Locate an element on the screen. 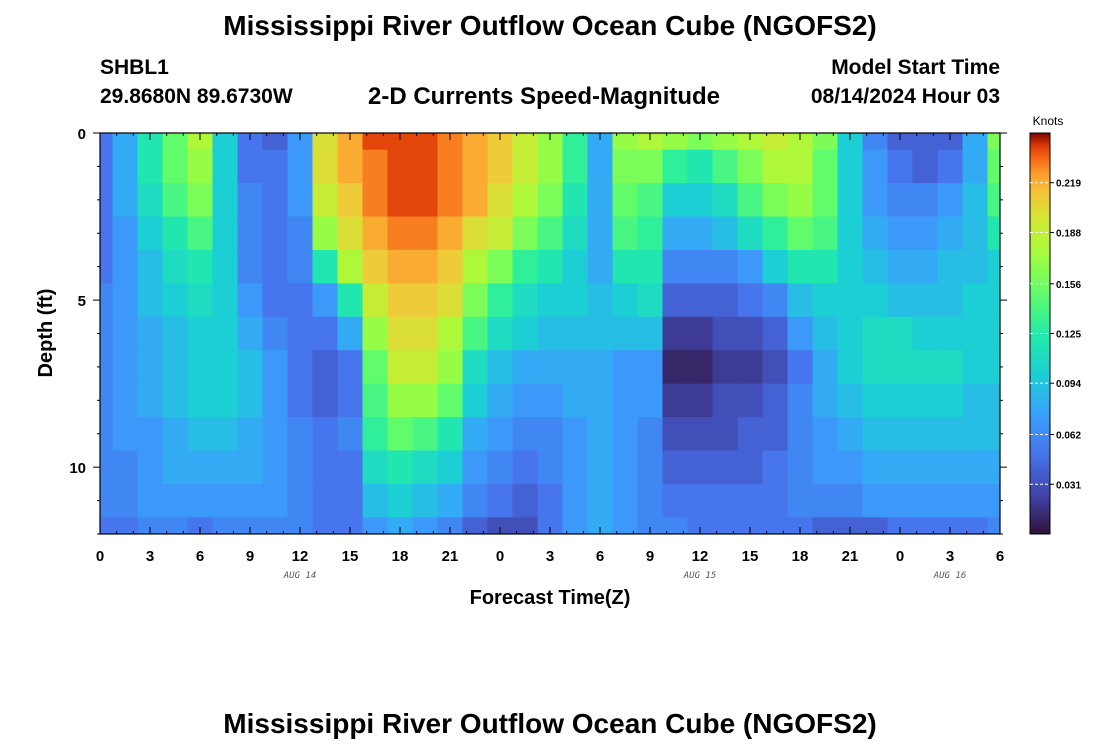  colorbar-tick-label: 0.188 is located at coordinates (1068, 233).